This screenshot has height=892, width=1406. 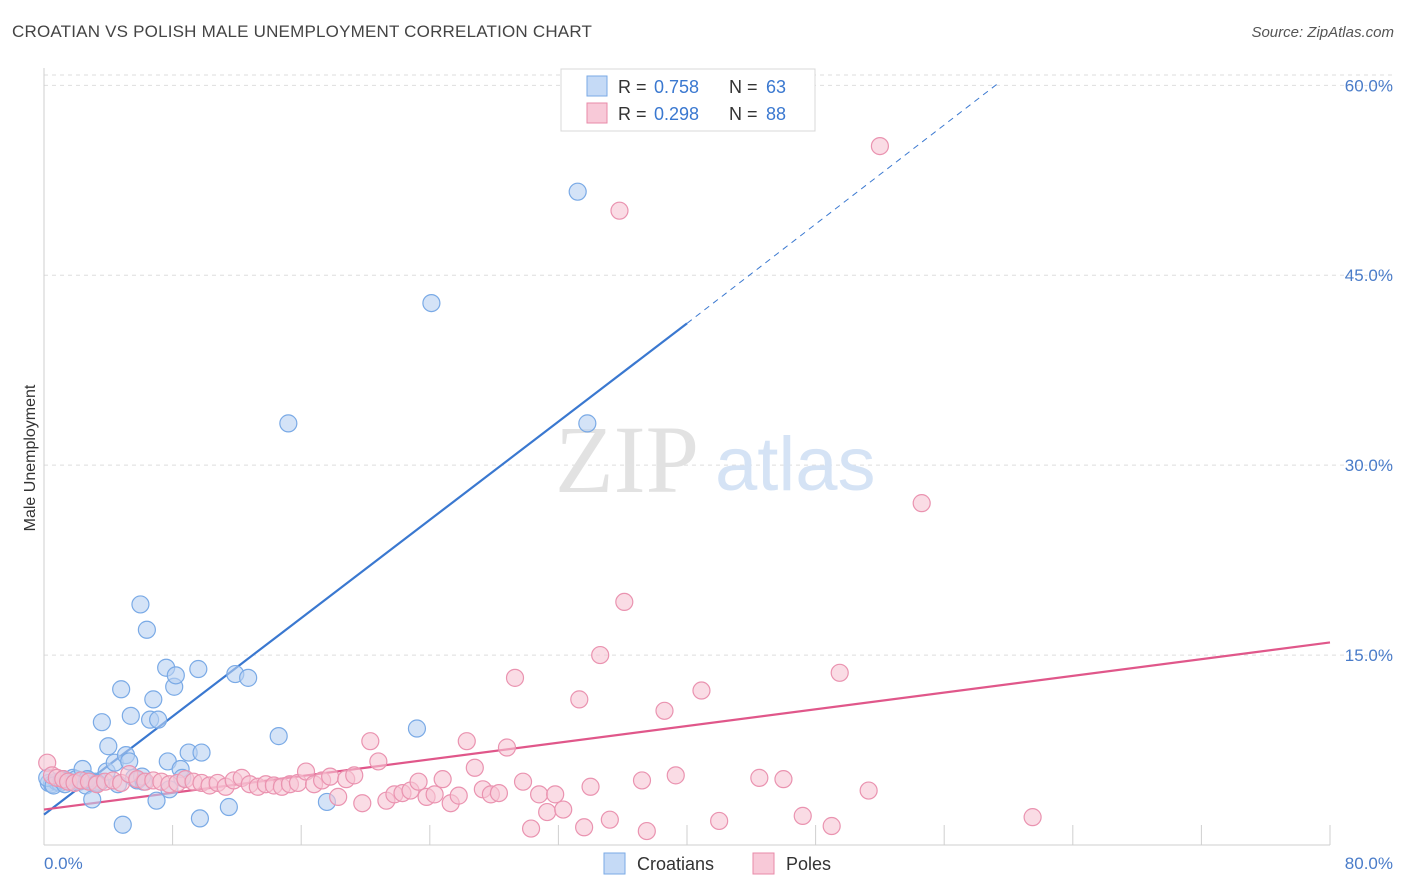 I want to click on legend-swatch-croatians, so click(x=597, y=86).